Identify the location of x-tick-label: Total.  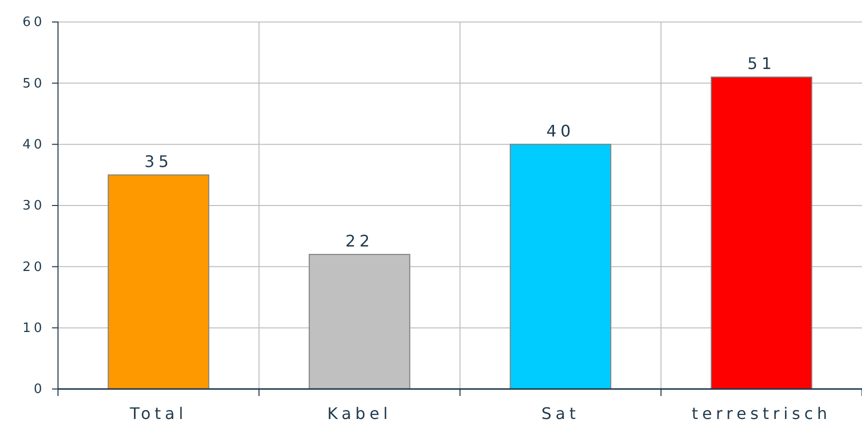
(158, 413).